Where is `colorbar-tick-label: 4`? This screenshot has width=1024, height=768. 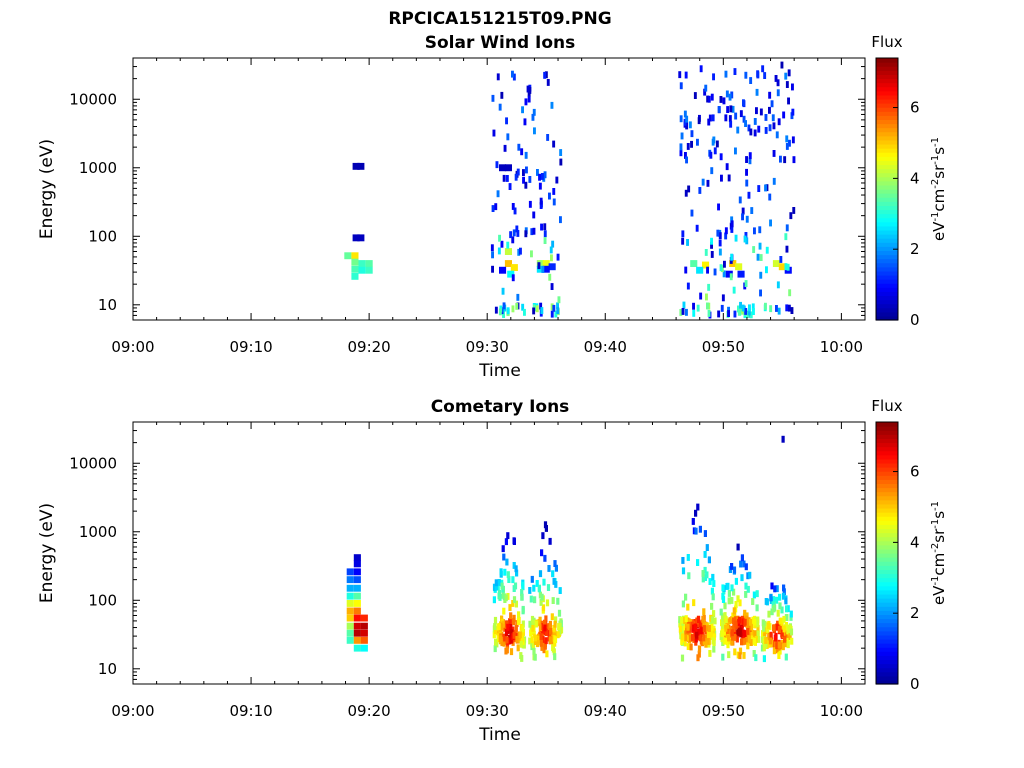 colorbar-tick-label: 4 is located at coordinates (915, 178).